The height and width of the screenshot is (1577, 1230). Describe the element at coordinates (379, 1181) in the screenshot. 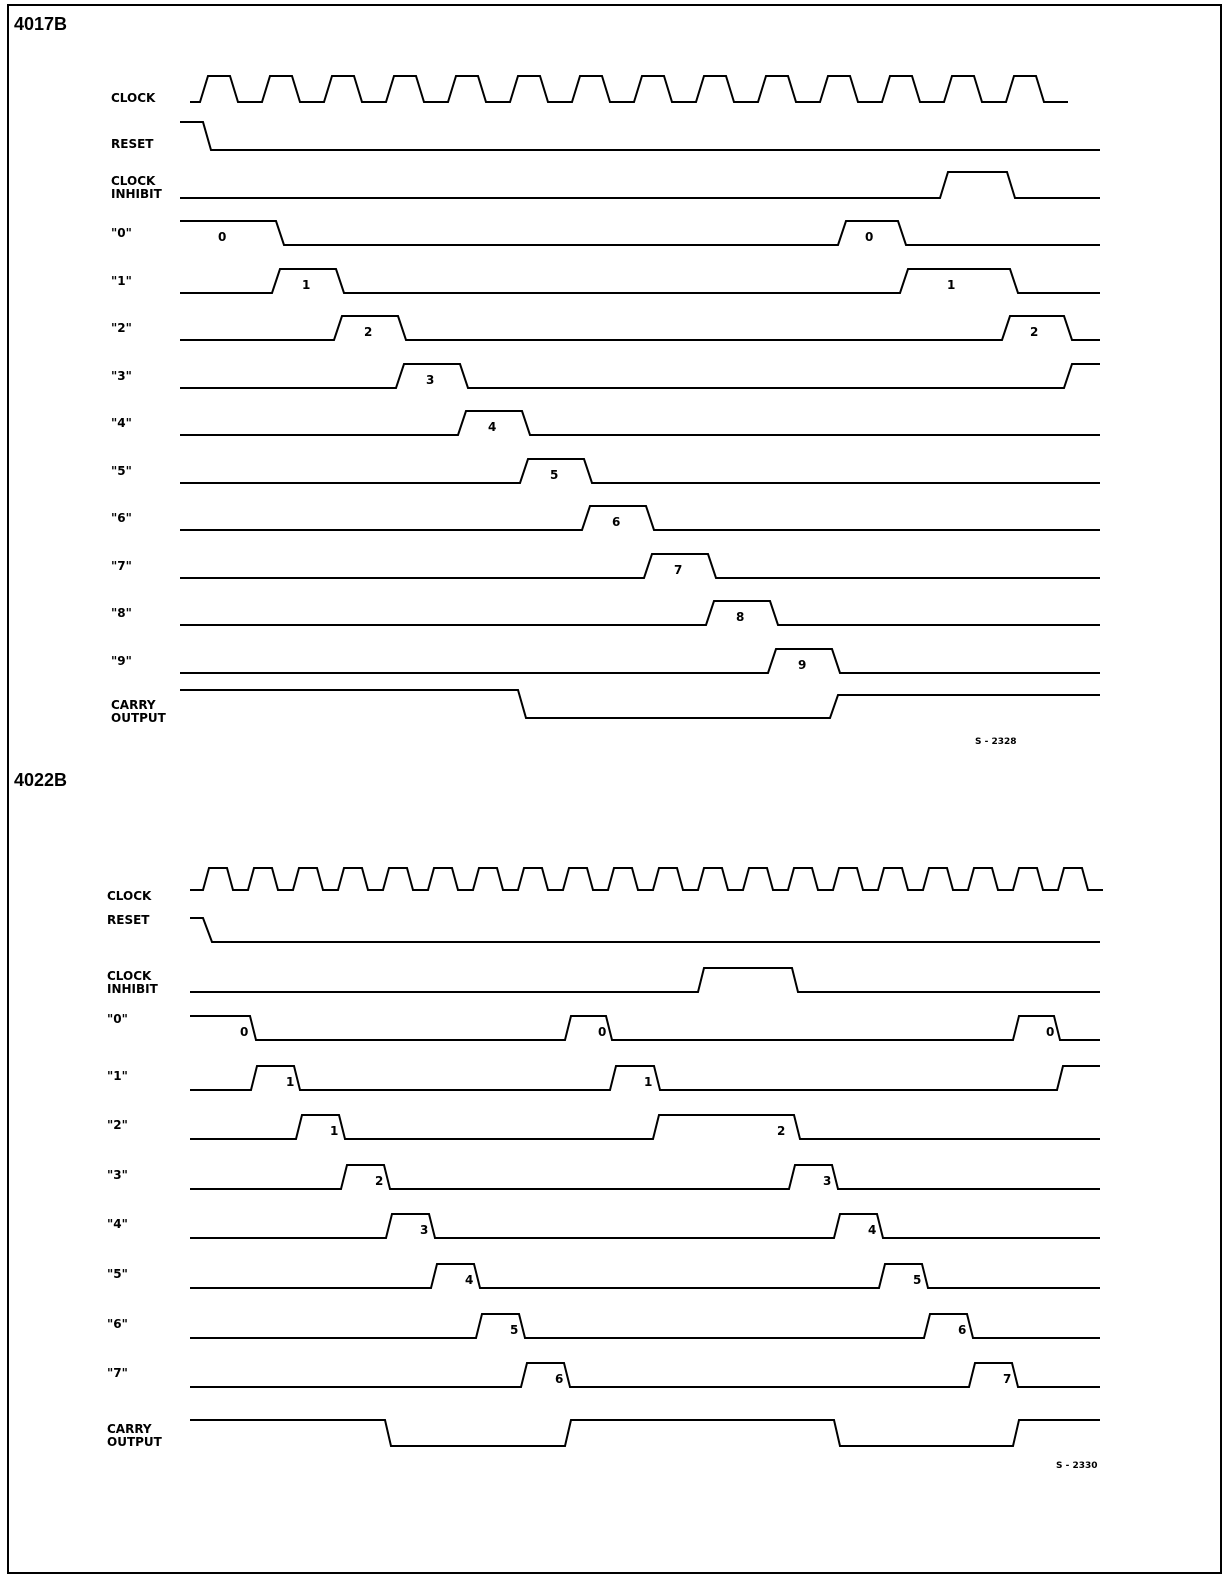

I see `pulse-number-3: 2` at that location.